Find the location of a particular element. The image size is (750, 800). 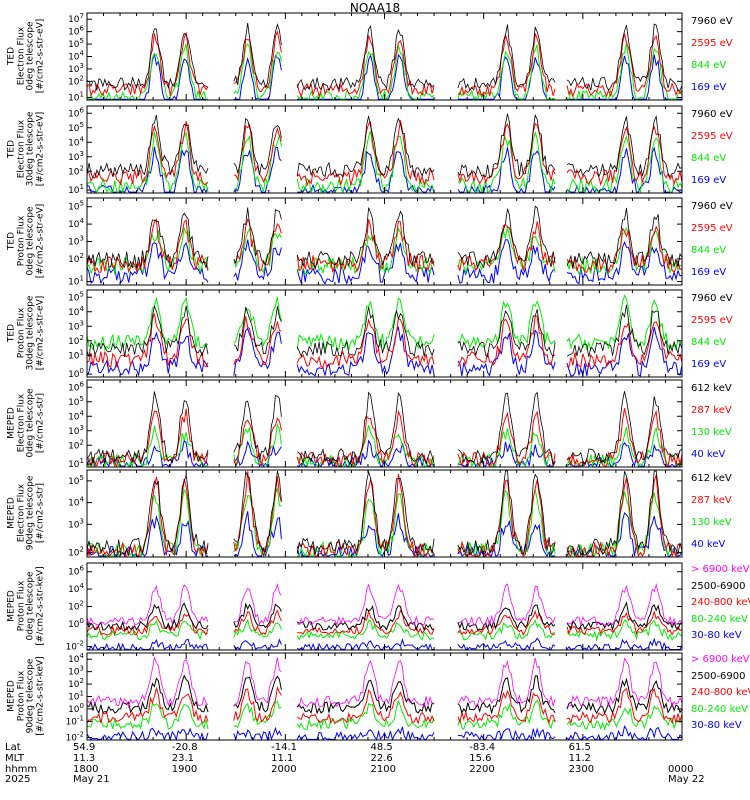

ytick-label-3-4: 10⁴ is located at coordinates (76, 311).